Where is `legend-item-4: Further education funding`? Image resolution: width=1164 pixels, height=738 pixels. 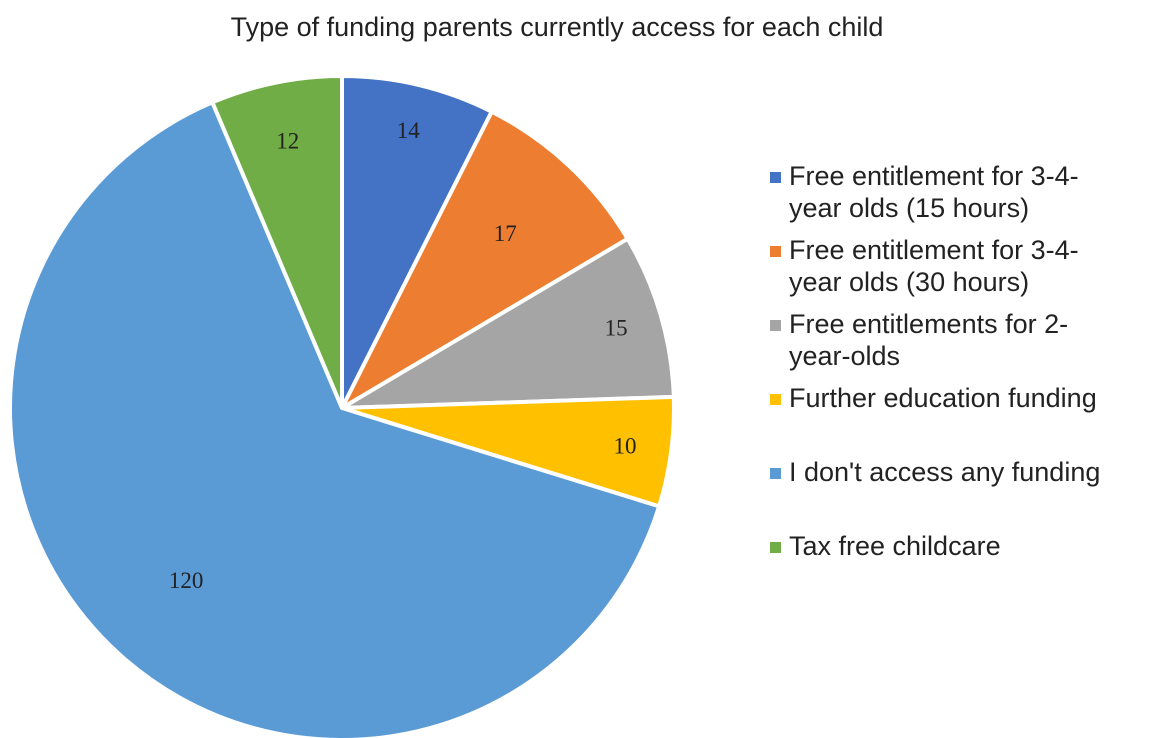
legend-item-4: Further education funding is located at coordinates (967, 398).